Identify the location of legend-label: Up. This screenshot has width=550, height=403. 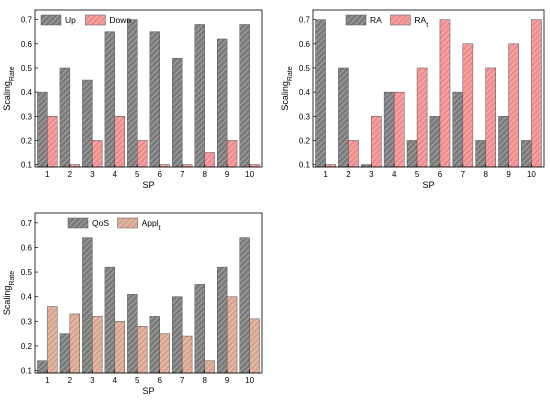
(70, 20).